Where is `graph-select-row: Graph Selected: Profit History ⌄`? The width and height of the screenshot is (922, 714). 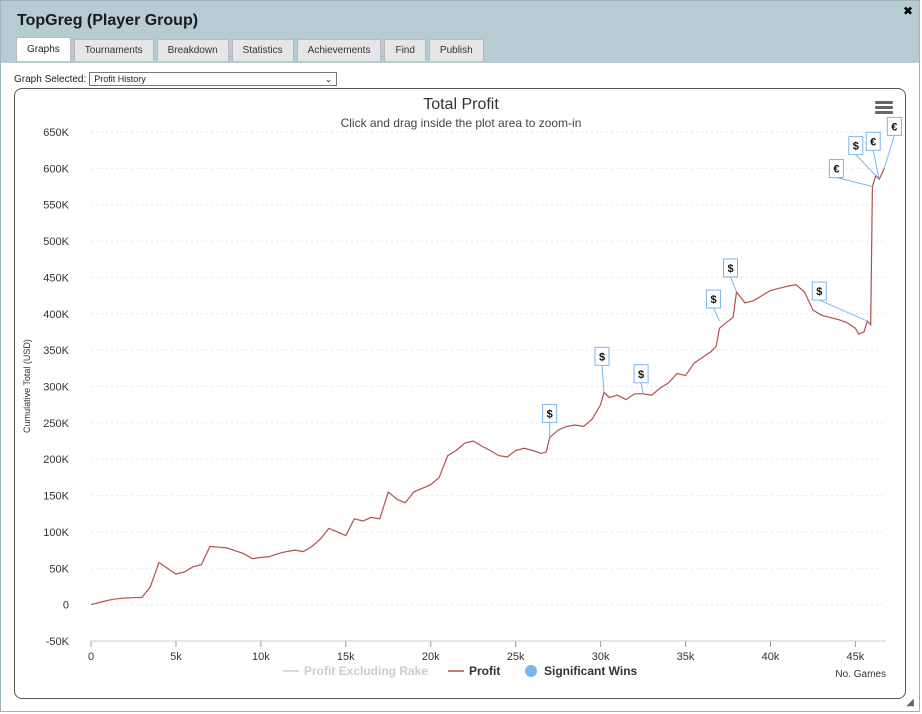
graph-select-row: Graph Selected: Profit History ⌄ is located at coordinates (176, 79).